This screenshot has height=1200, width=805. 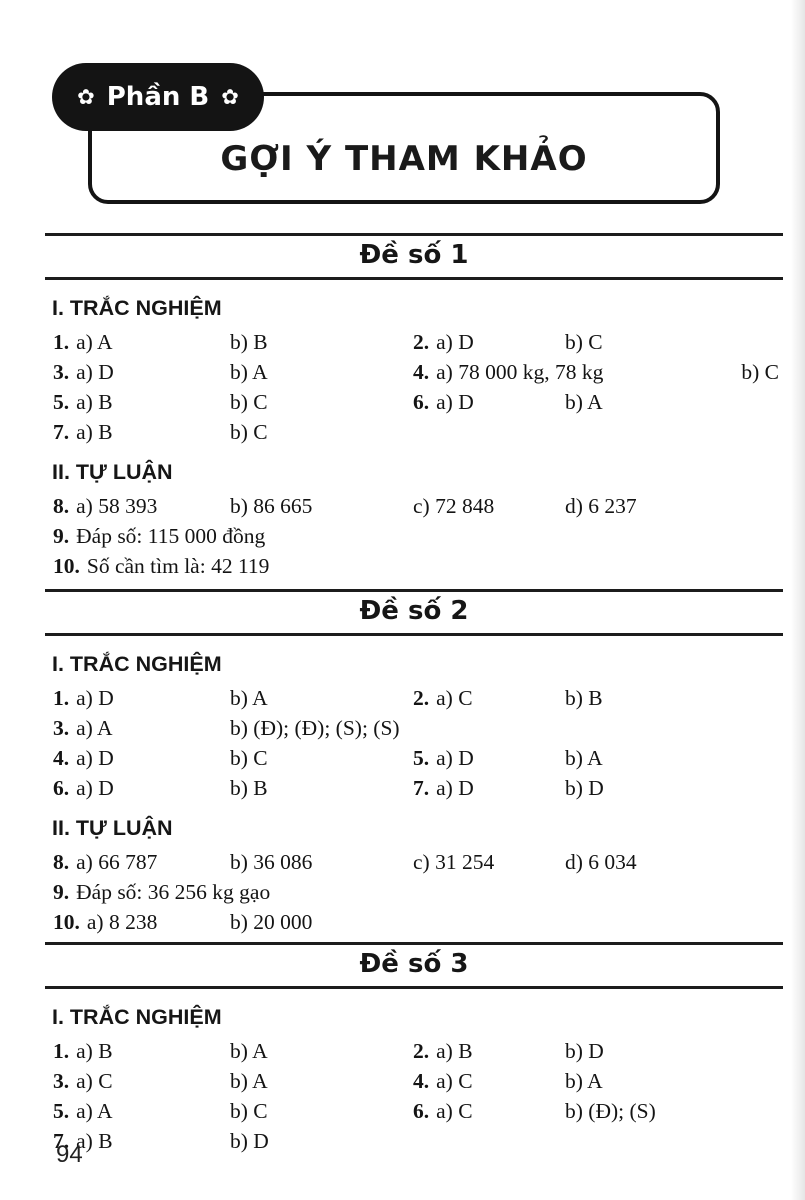 I want to click on part-heading-essay: II. TỰ LUẬN, so click(x=112, y=828).